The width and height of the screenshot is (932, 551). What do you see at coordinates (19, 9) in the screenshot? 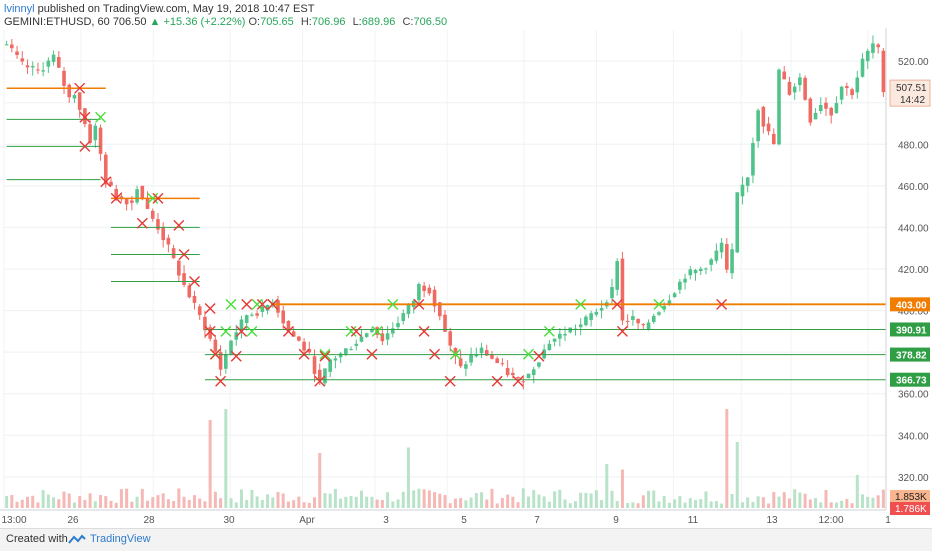
I see `author-link: lvinnyl` at bounding box center [19, 9].